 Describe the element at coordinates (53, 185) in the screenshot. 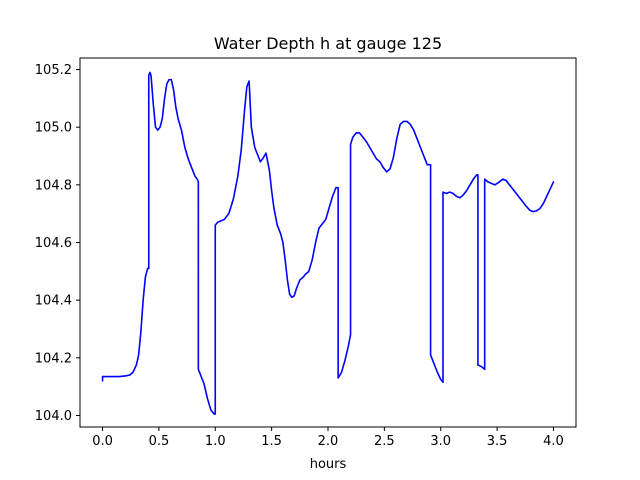

I see `y-tick-label: 104.8` at that location.